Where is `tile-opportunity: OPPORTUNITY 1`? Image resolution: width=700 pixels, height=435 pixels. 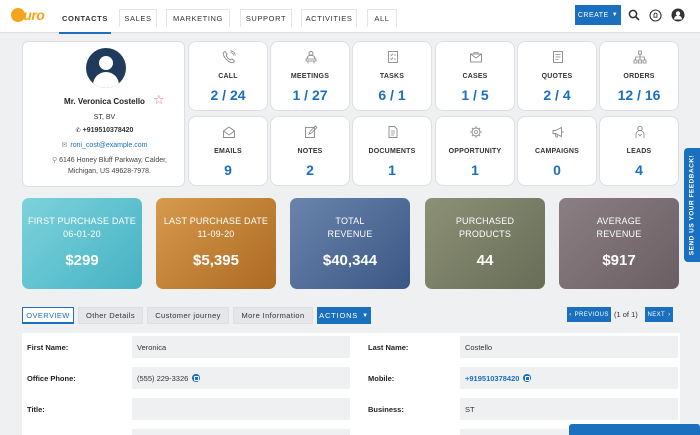
tile-opportunity: OPPORTUNITY 1 is located at coordinates (475, 151).